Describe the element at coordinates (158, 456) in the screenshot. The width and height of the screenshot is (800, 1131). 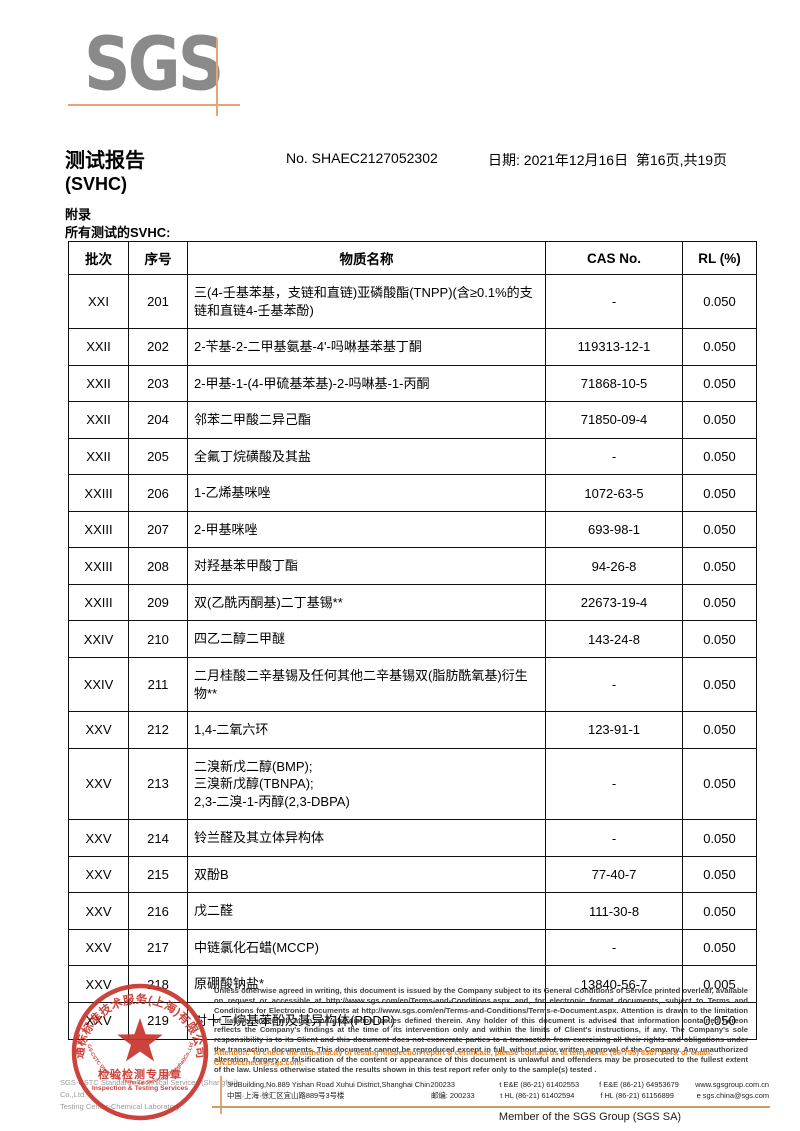
I see `cell-no: 205` at that location.